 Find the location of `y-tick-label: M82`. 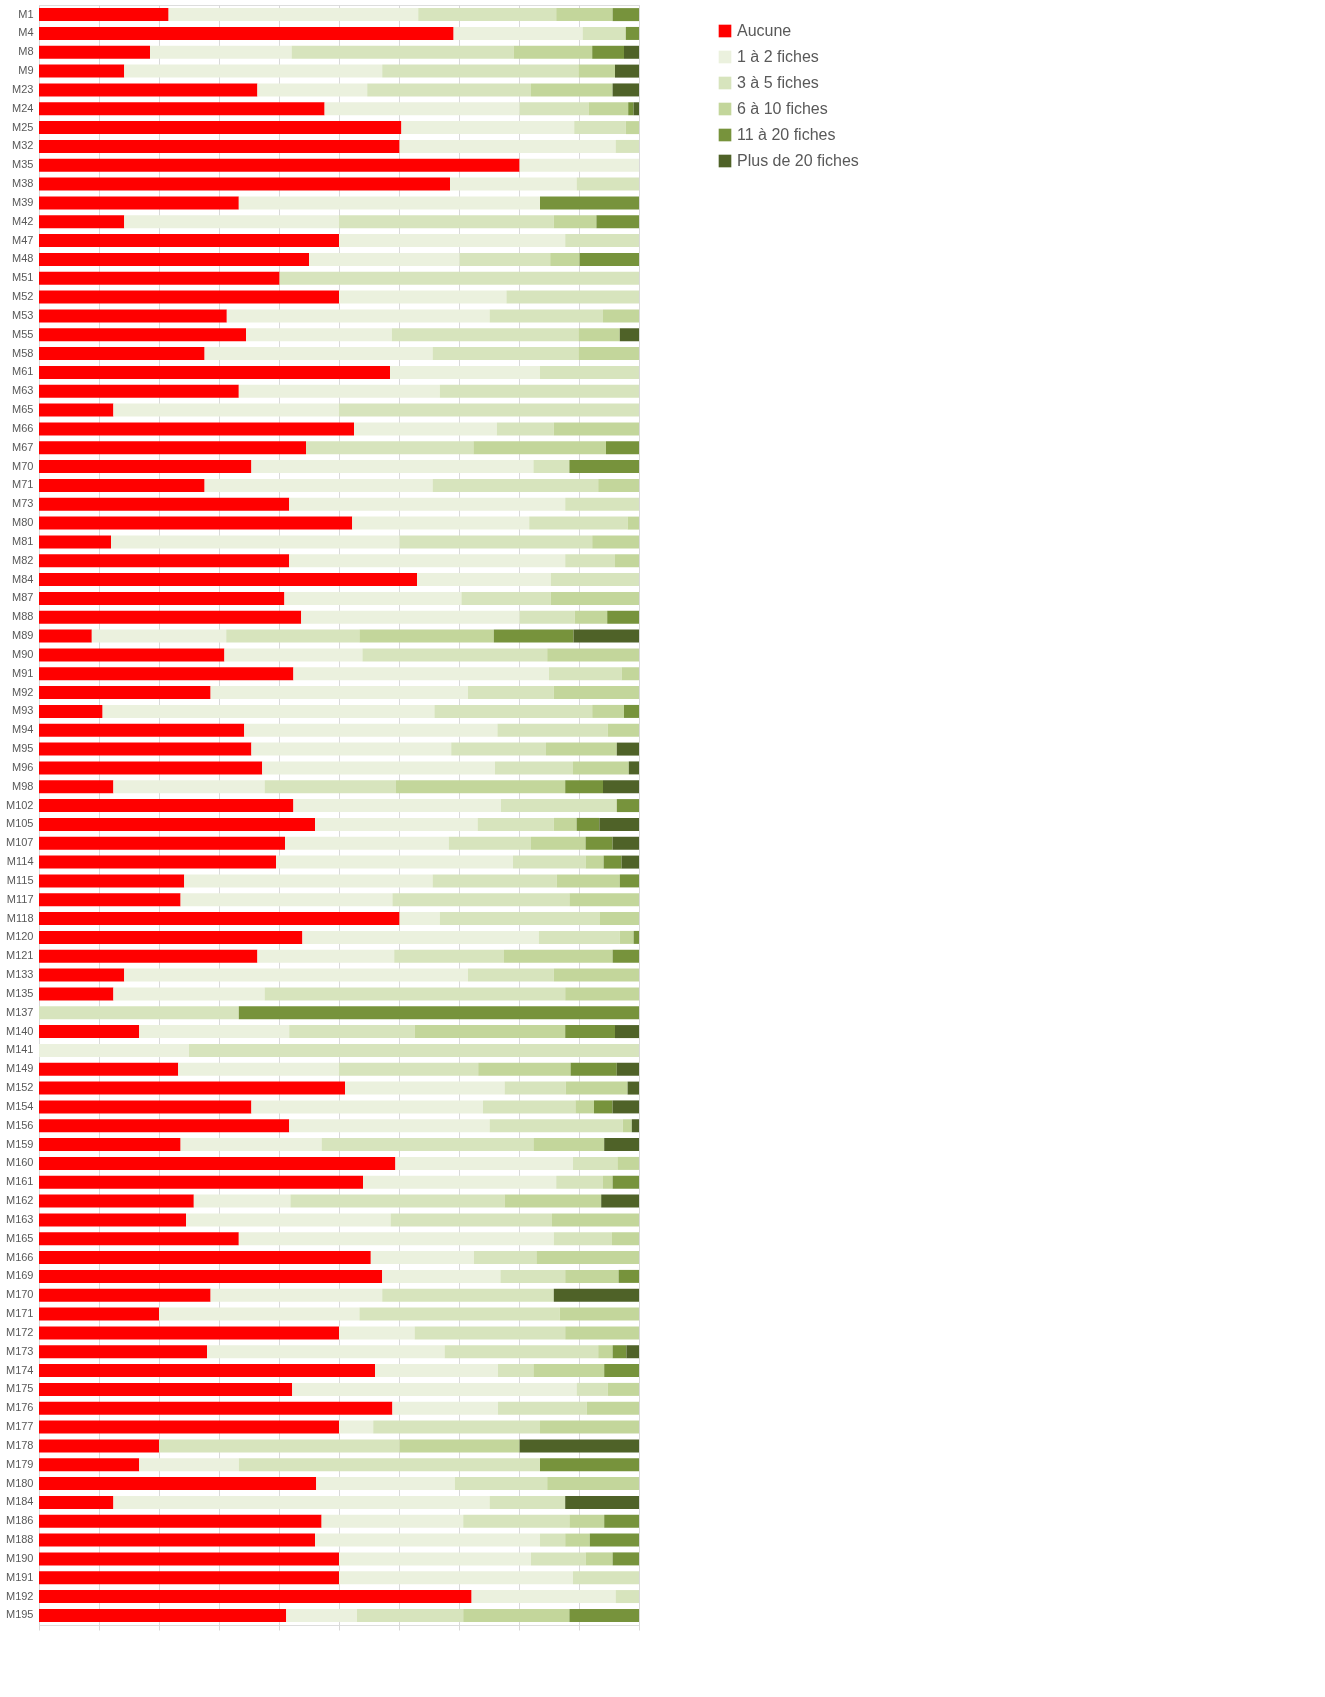

y-tick-label: M82 is located at coordinates (23, 559).